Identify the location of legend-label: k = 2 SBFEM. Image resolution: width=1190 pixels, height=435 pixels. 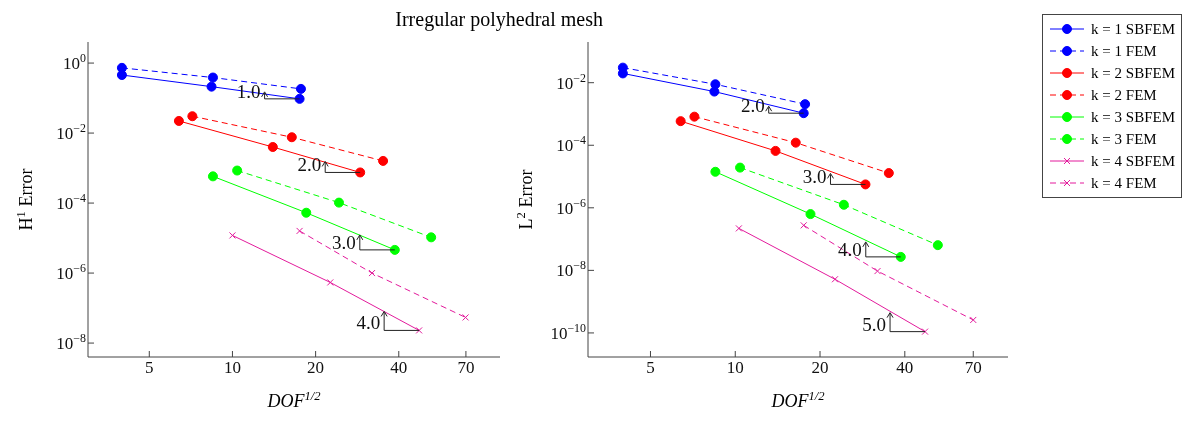
(1133, 73).